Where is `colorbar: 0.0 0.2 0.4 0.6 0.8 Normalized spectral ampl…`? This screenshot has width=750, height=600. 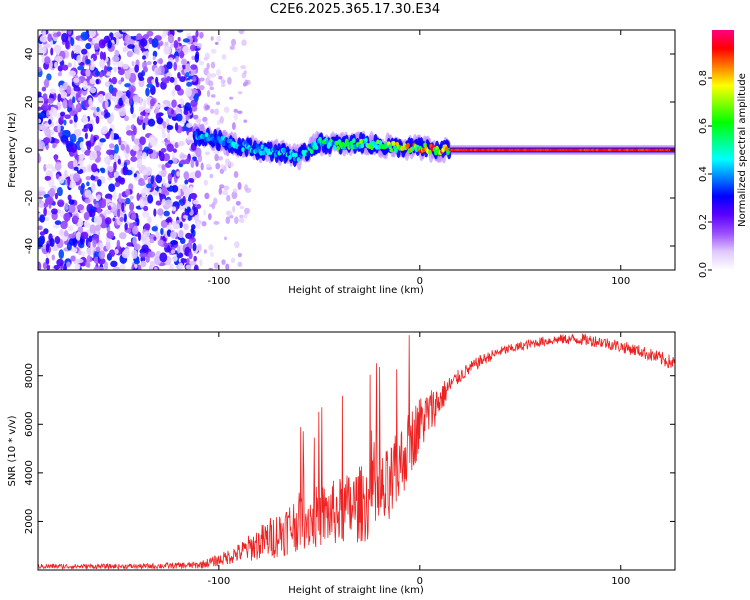 colorbar: 0.0 0.2 0.4 0.6 0.8 Normalized spectral ampl… is located at coordinates (723, 154).